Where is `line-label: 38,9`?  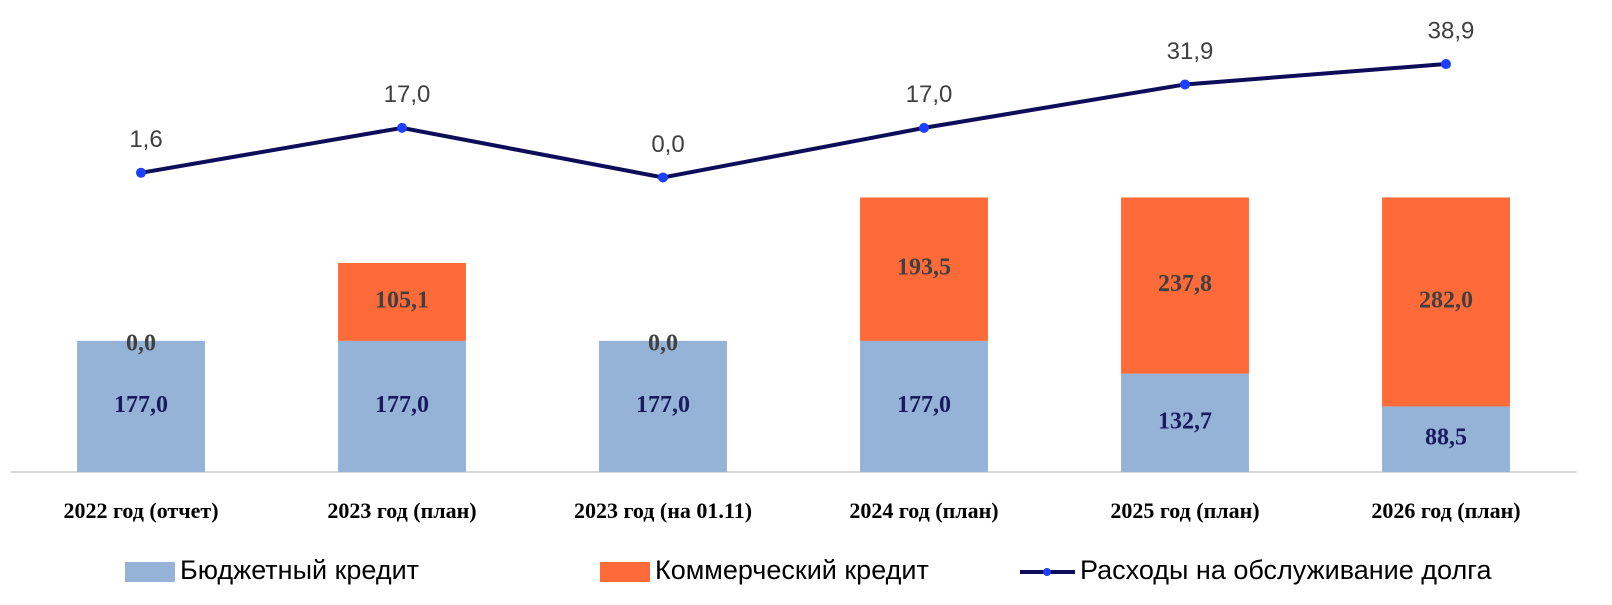 line-label: 38,9 is located at coordinates (1451, 30).